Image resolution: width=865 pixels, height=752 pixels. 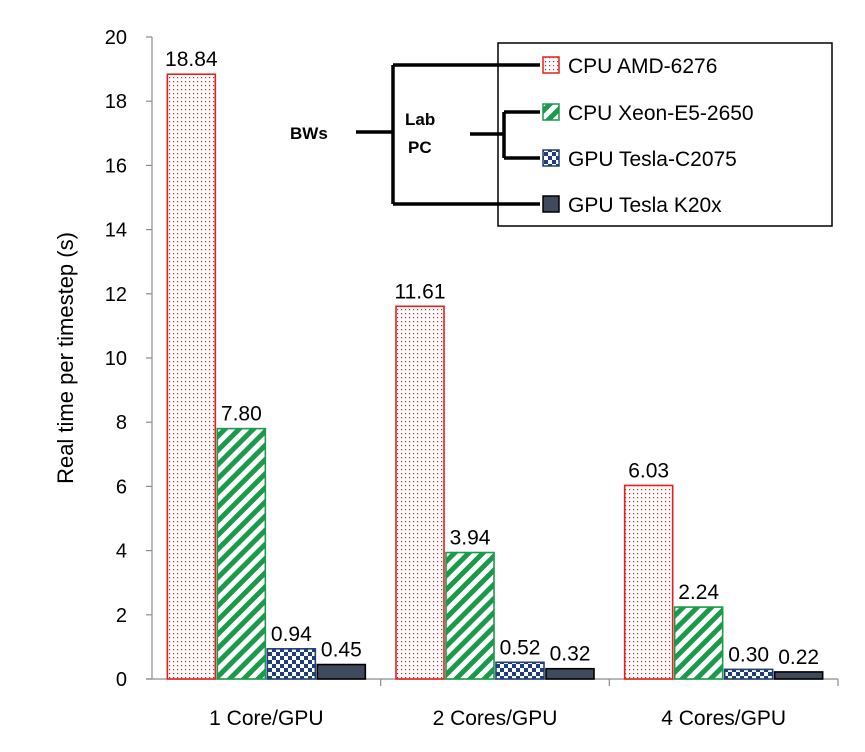 What do you see at coordinates (341, 650) in the screenshot?
I see `data-label: 0.45` at bounding box center [341, 650].